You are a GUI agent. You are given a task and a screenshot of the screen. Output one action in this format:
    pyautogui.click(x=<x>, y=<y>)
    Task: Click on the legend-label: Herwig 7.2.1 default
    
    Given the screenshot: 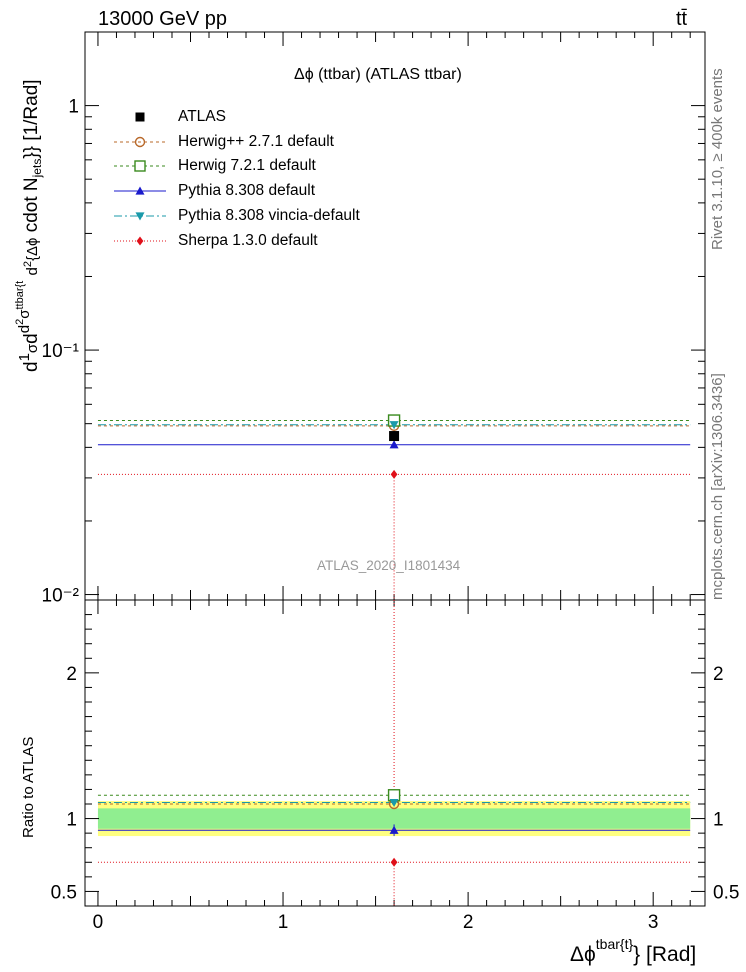 What is the action you would take?
    pyautogui.click(x=247, y=166)
    